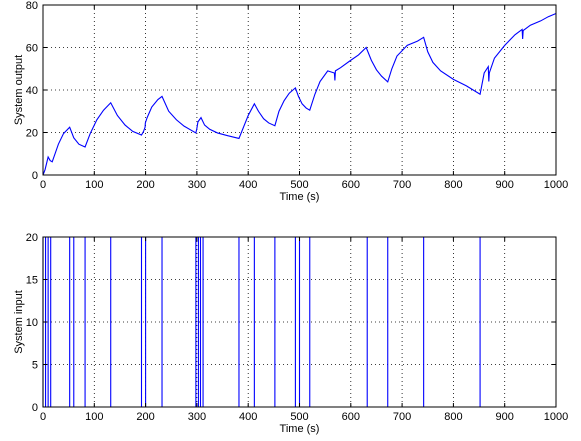 This screenshot has height=441, width=581. Describe the element at coordinates (197, 185) in the screenshot. I see `output-xtick-label: 300` at that location.